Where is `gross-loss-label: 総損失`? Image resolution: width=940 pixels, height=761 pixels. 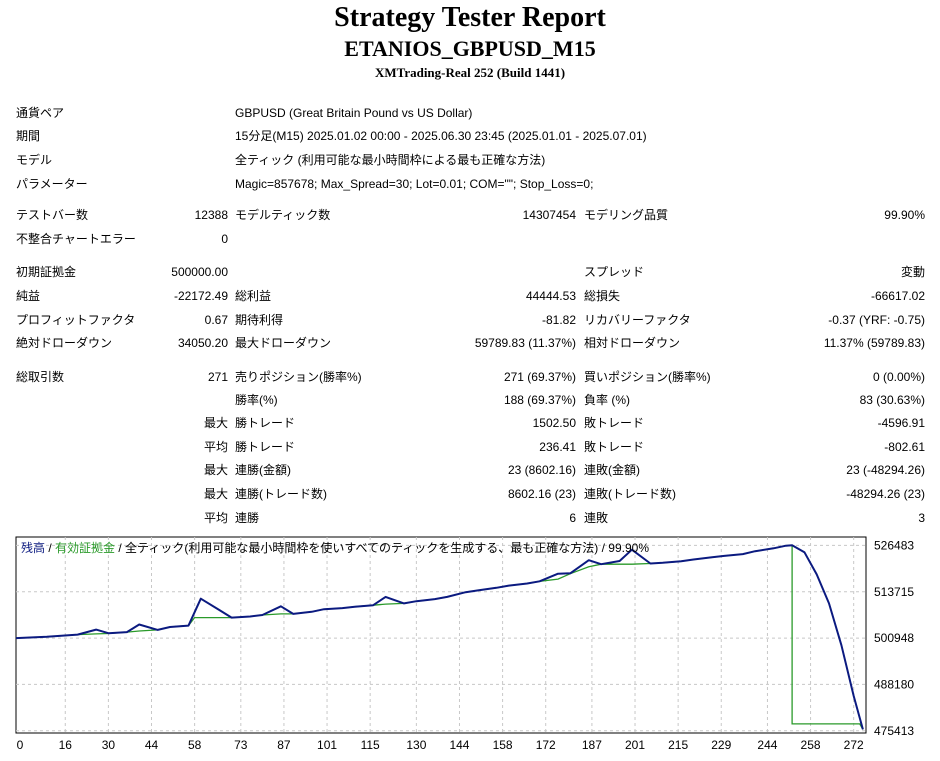
gross-loss-label: 総損失 is located at coordinates (602, 296).